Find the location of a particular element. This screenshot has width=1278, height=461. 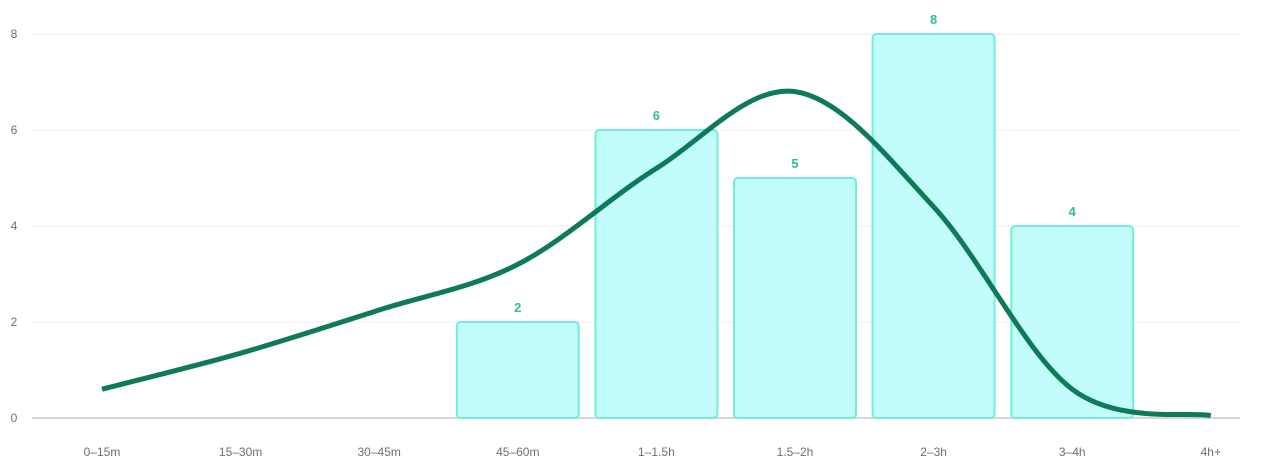

x-tick-label: 0–15m is located at coordinates (102, 452).